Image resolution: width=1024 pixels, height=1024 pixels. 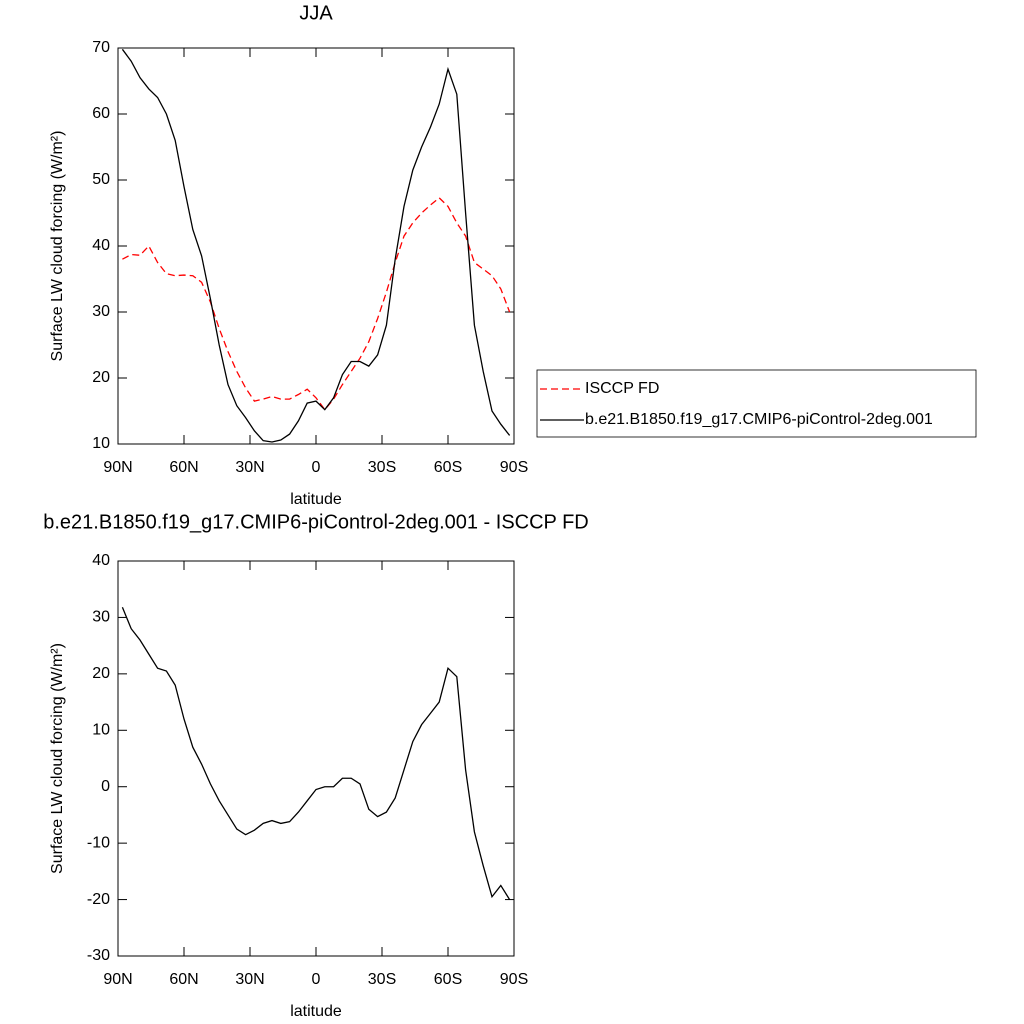 I want to click on y-tick-label: -20, so click(x=98, y=899).